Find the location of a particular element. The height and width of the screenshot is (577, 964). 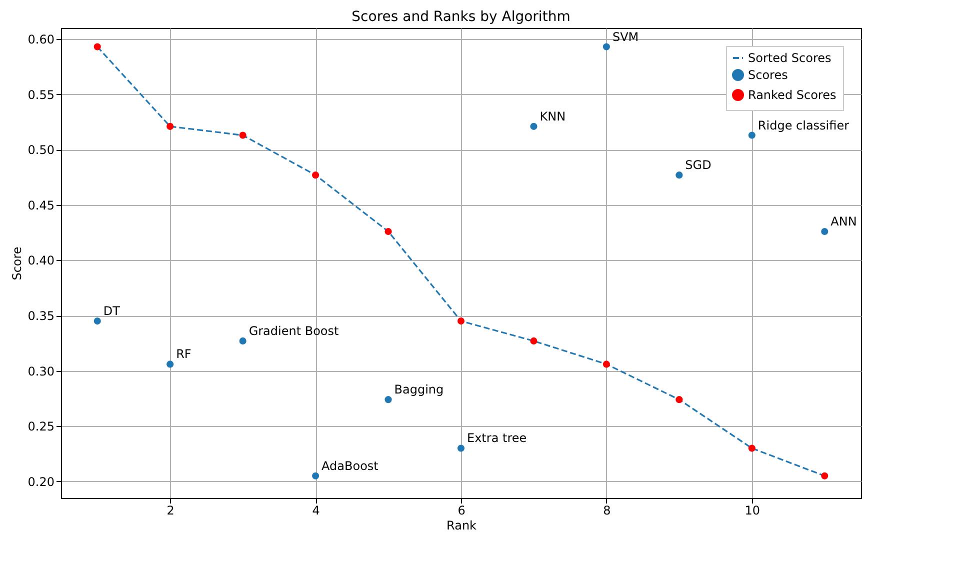

x-tick-label: 10 is located at coordinates (752, 511).